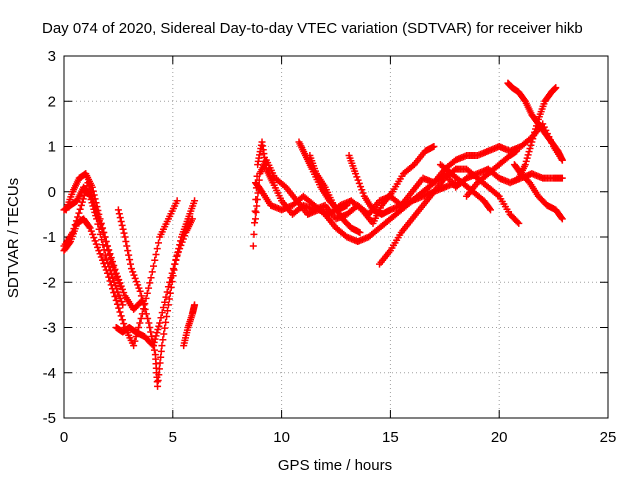 This screenshot has width=640, height=480. Describe the element at coordinates (49, 282) in the screenshot. I see `y-tick-label: -2` at that location.